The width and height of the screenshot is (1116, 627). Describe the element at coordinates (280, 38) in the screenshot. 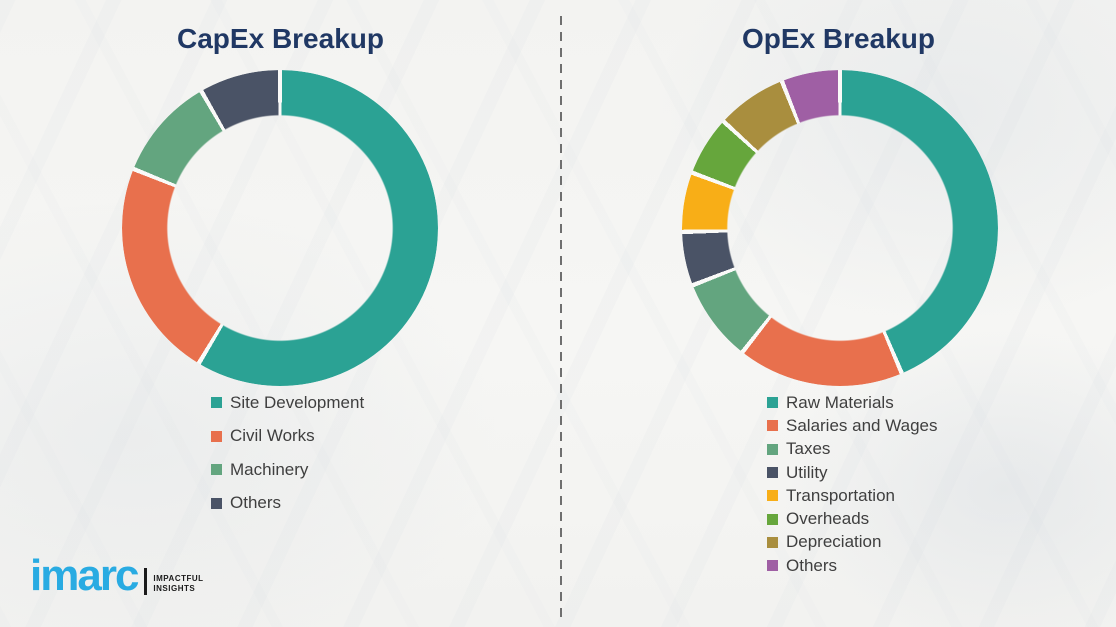

I see `capex-title: CapEx Breakup` at that location.